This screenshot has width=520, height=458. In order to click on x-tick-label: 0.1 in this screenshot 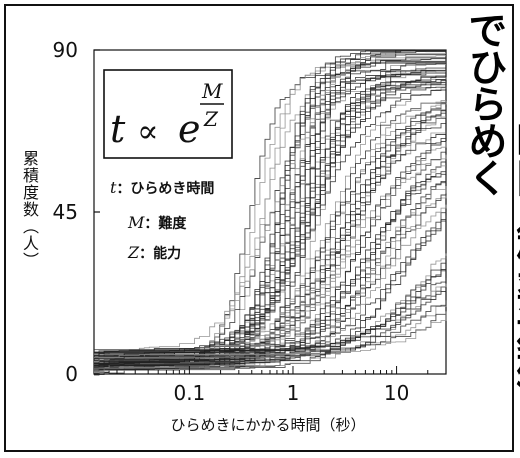, I will do `click(189, 393)`.